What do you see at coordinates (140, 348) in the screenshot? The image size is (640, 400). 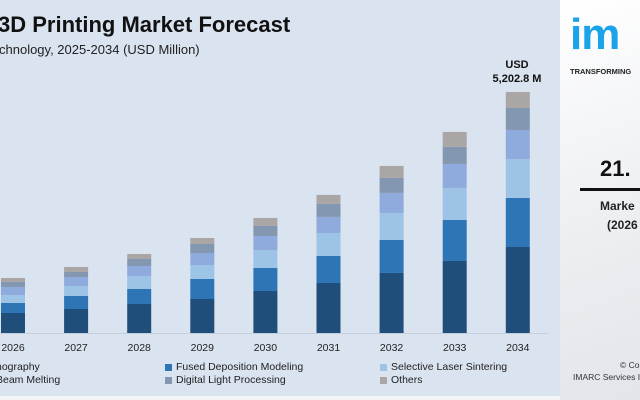 I see `x-tick-label: 2028` at bounding box center [140, 348].